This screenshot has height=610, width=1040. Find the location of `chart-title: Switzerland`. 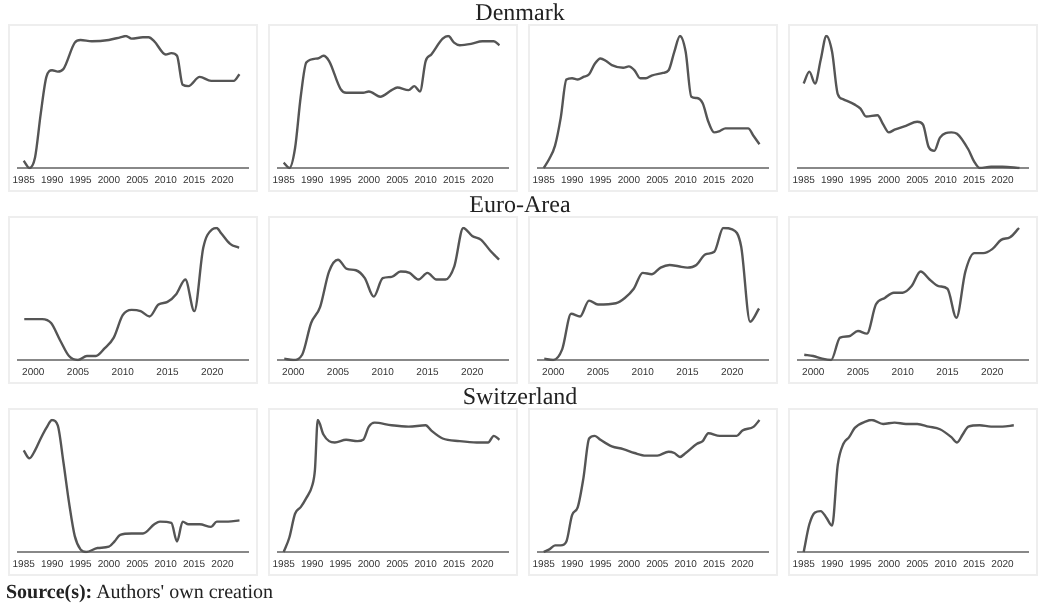

chart-title: Switzerland is located at coordinates (520, 396).